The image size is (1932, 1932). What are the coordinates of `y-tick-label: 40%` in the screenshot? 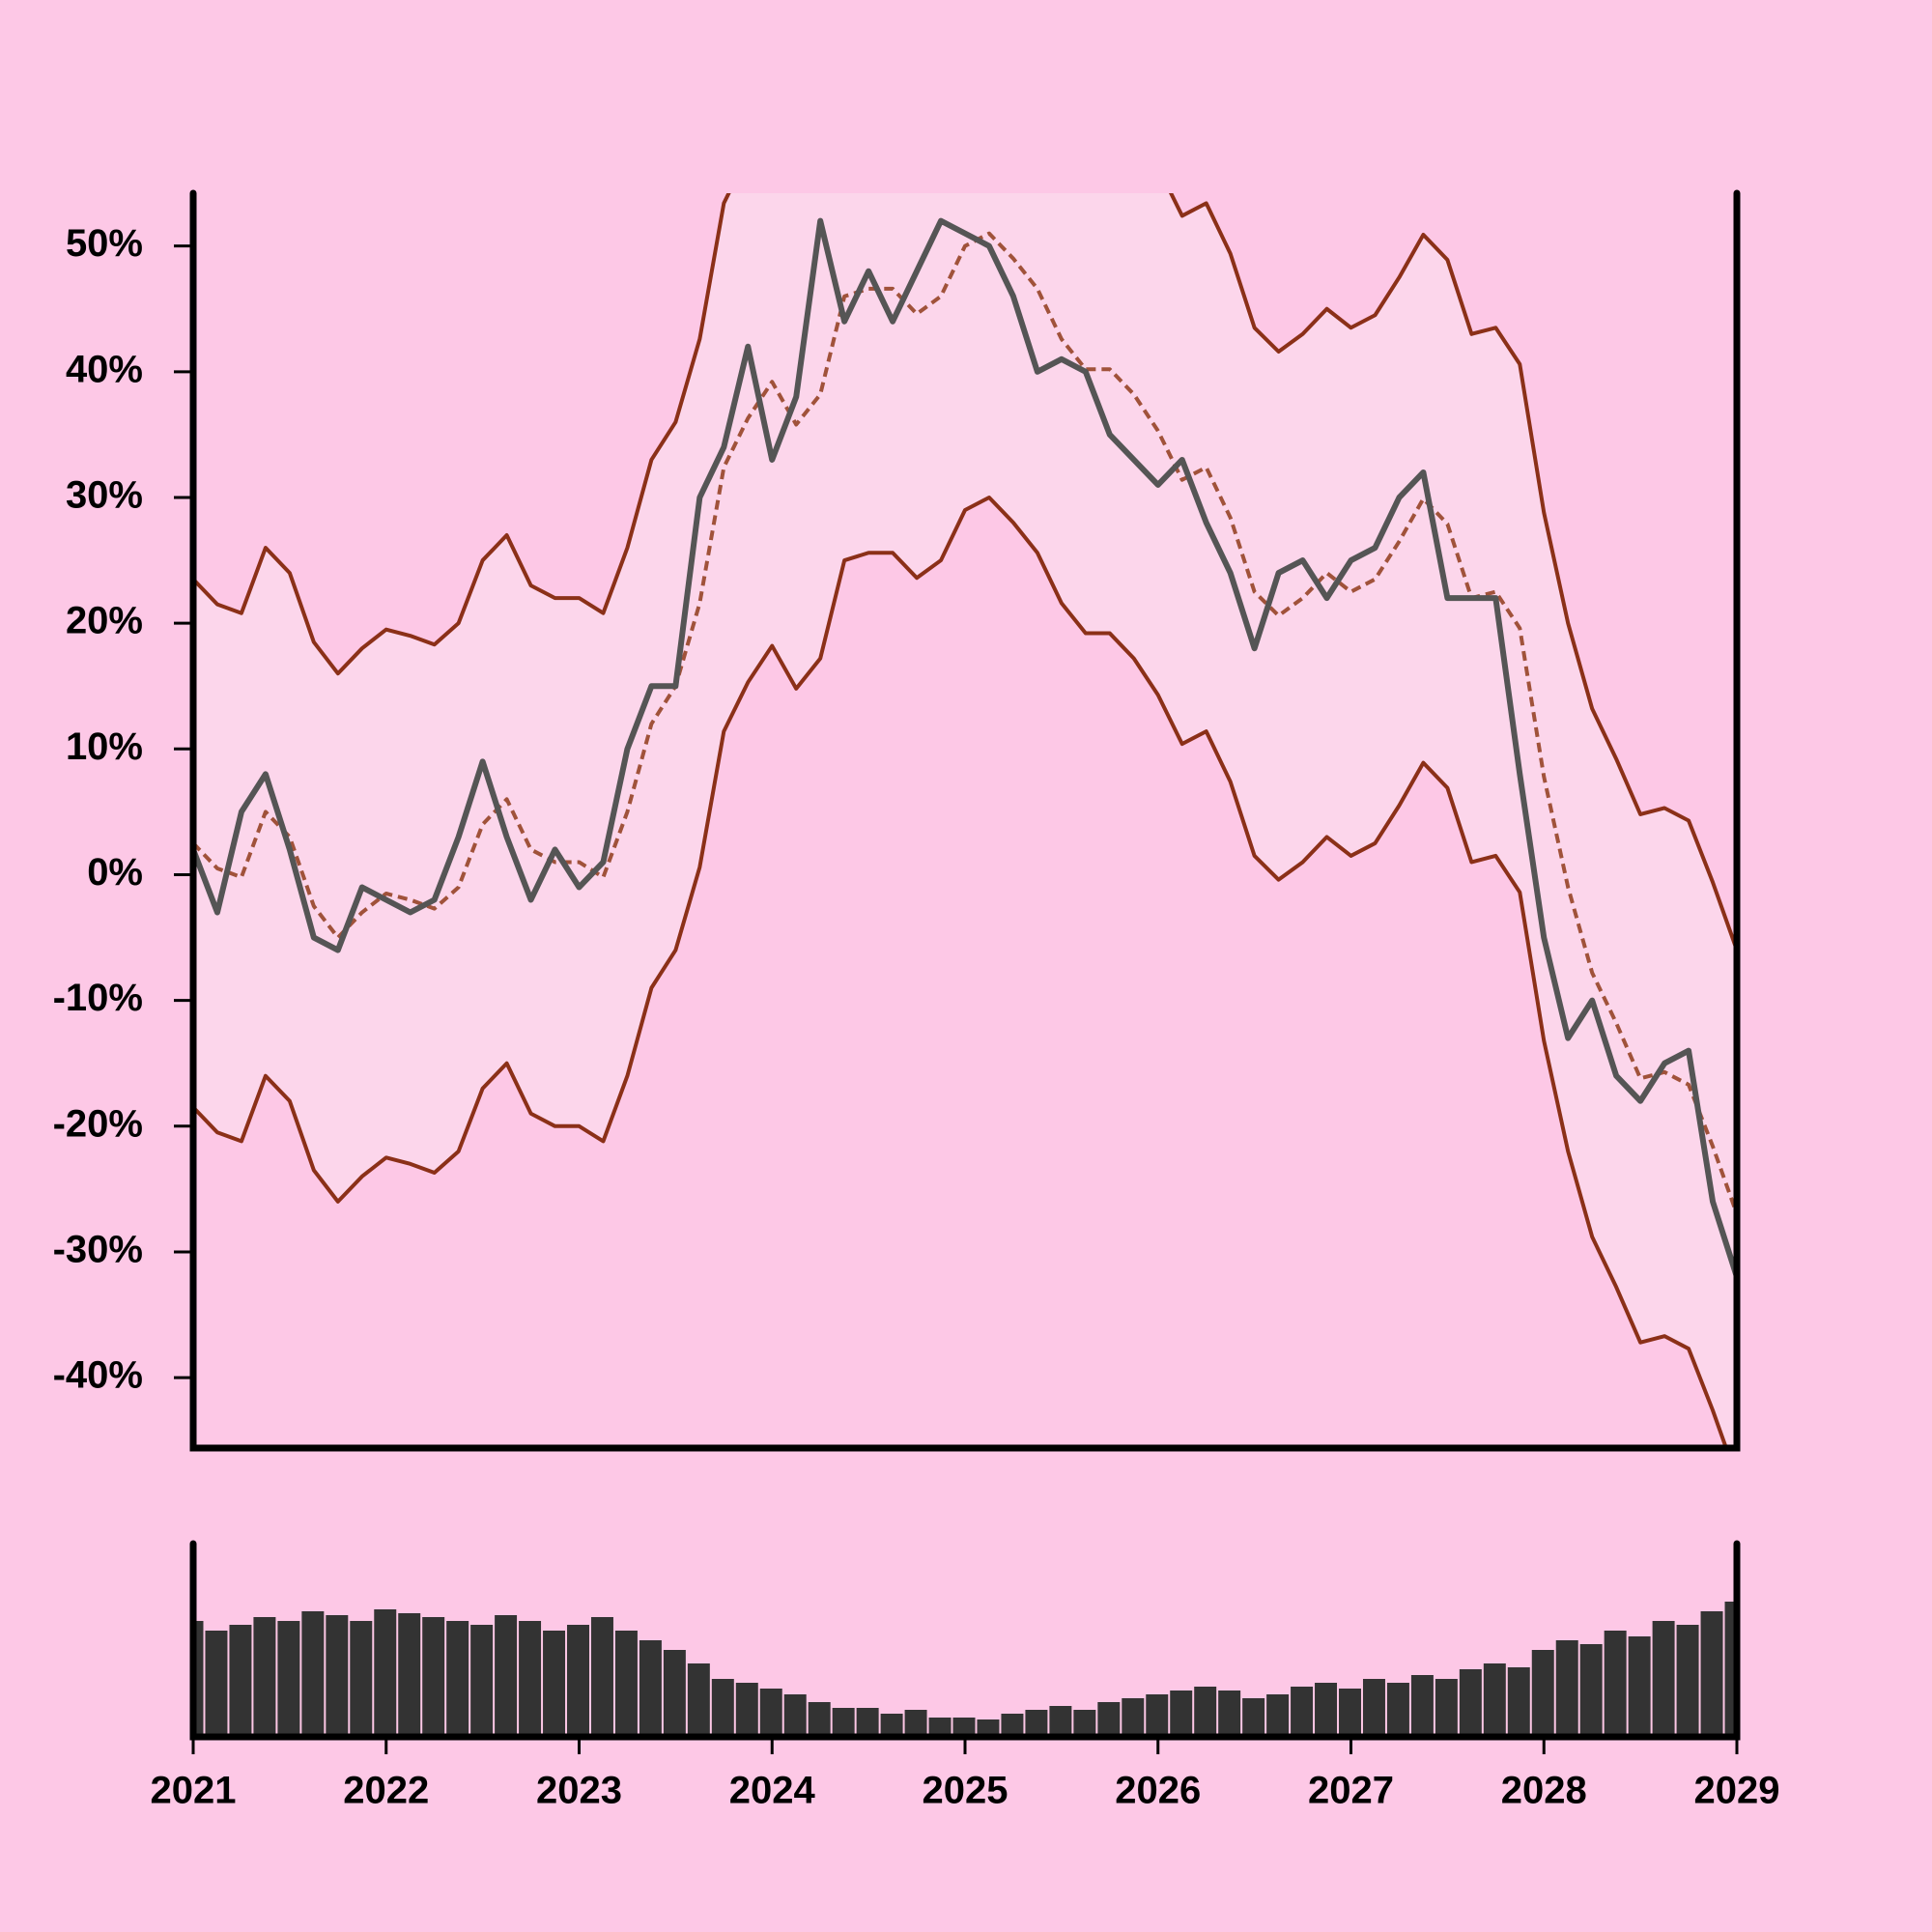 It's located at (104, 369).